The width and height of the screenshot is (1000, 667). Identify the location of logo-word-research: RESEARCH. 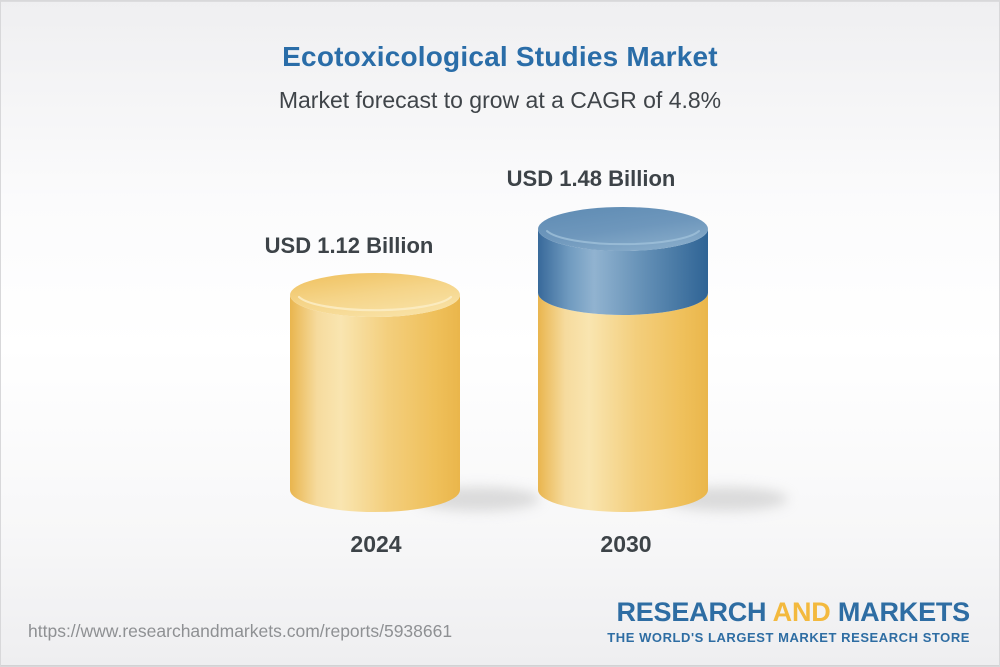
(691, 612).